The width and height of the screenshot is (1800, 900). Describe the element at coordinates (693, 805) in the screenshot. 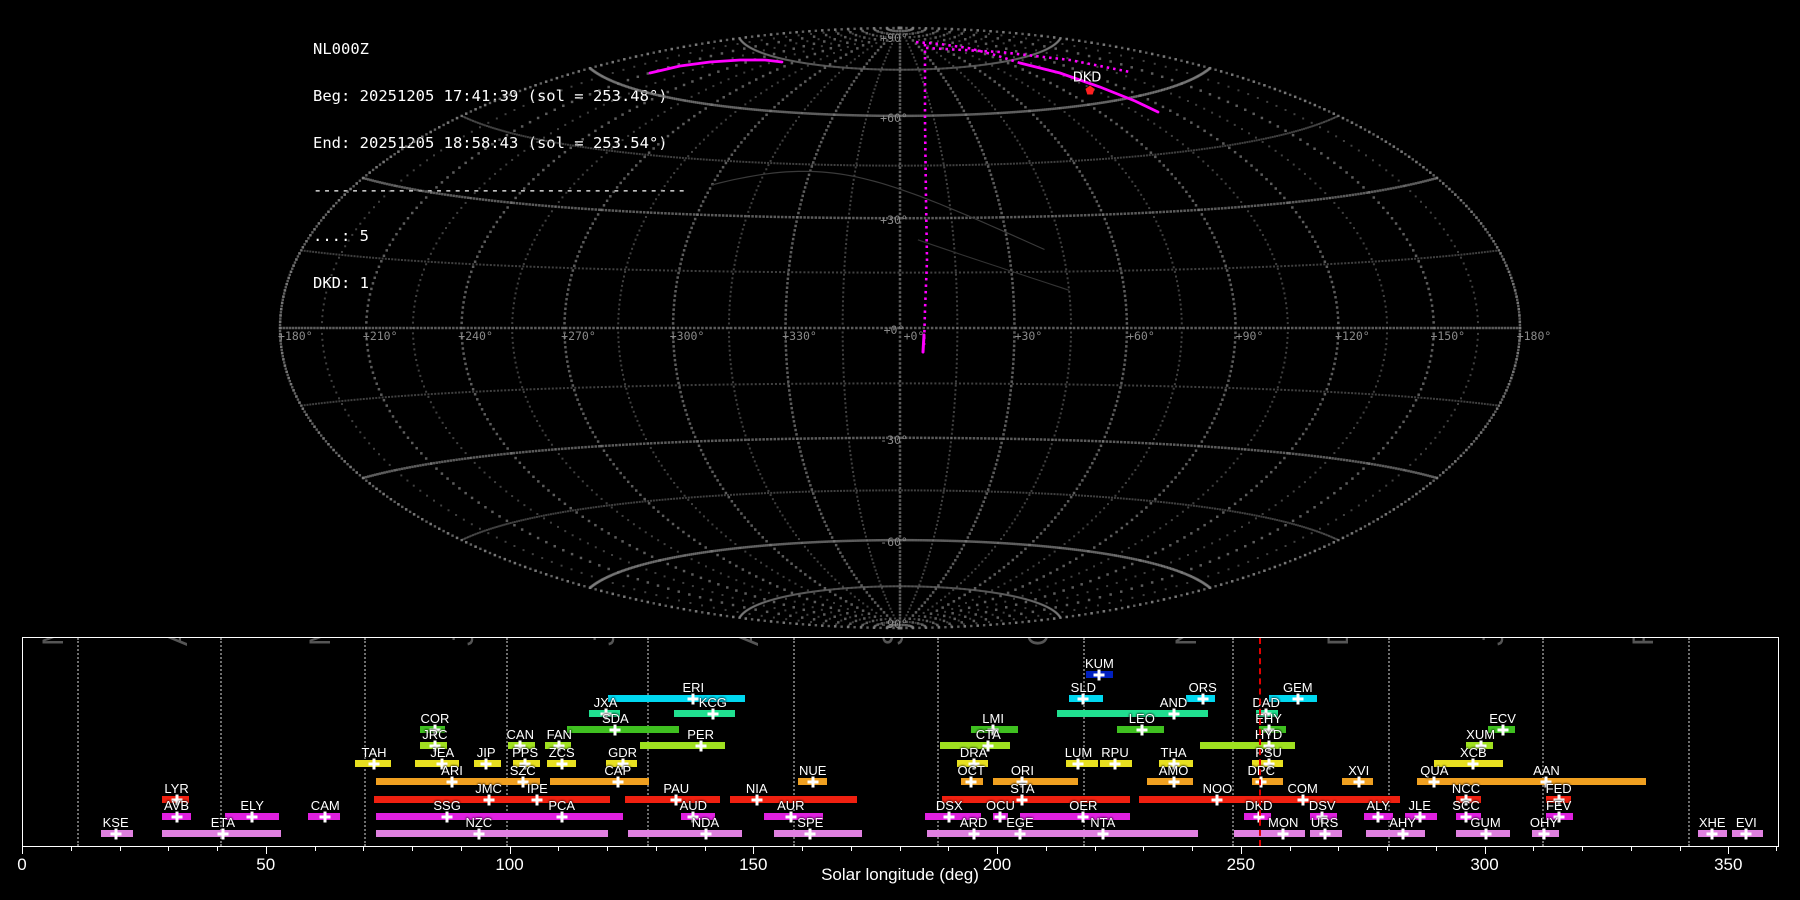

I see `shower-code-label: AUD` at that location.